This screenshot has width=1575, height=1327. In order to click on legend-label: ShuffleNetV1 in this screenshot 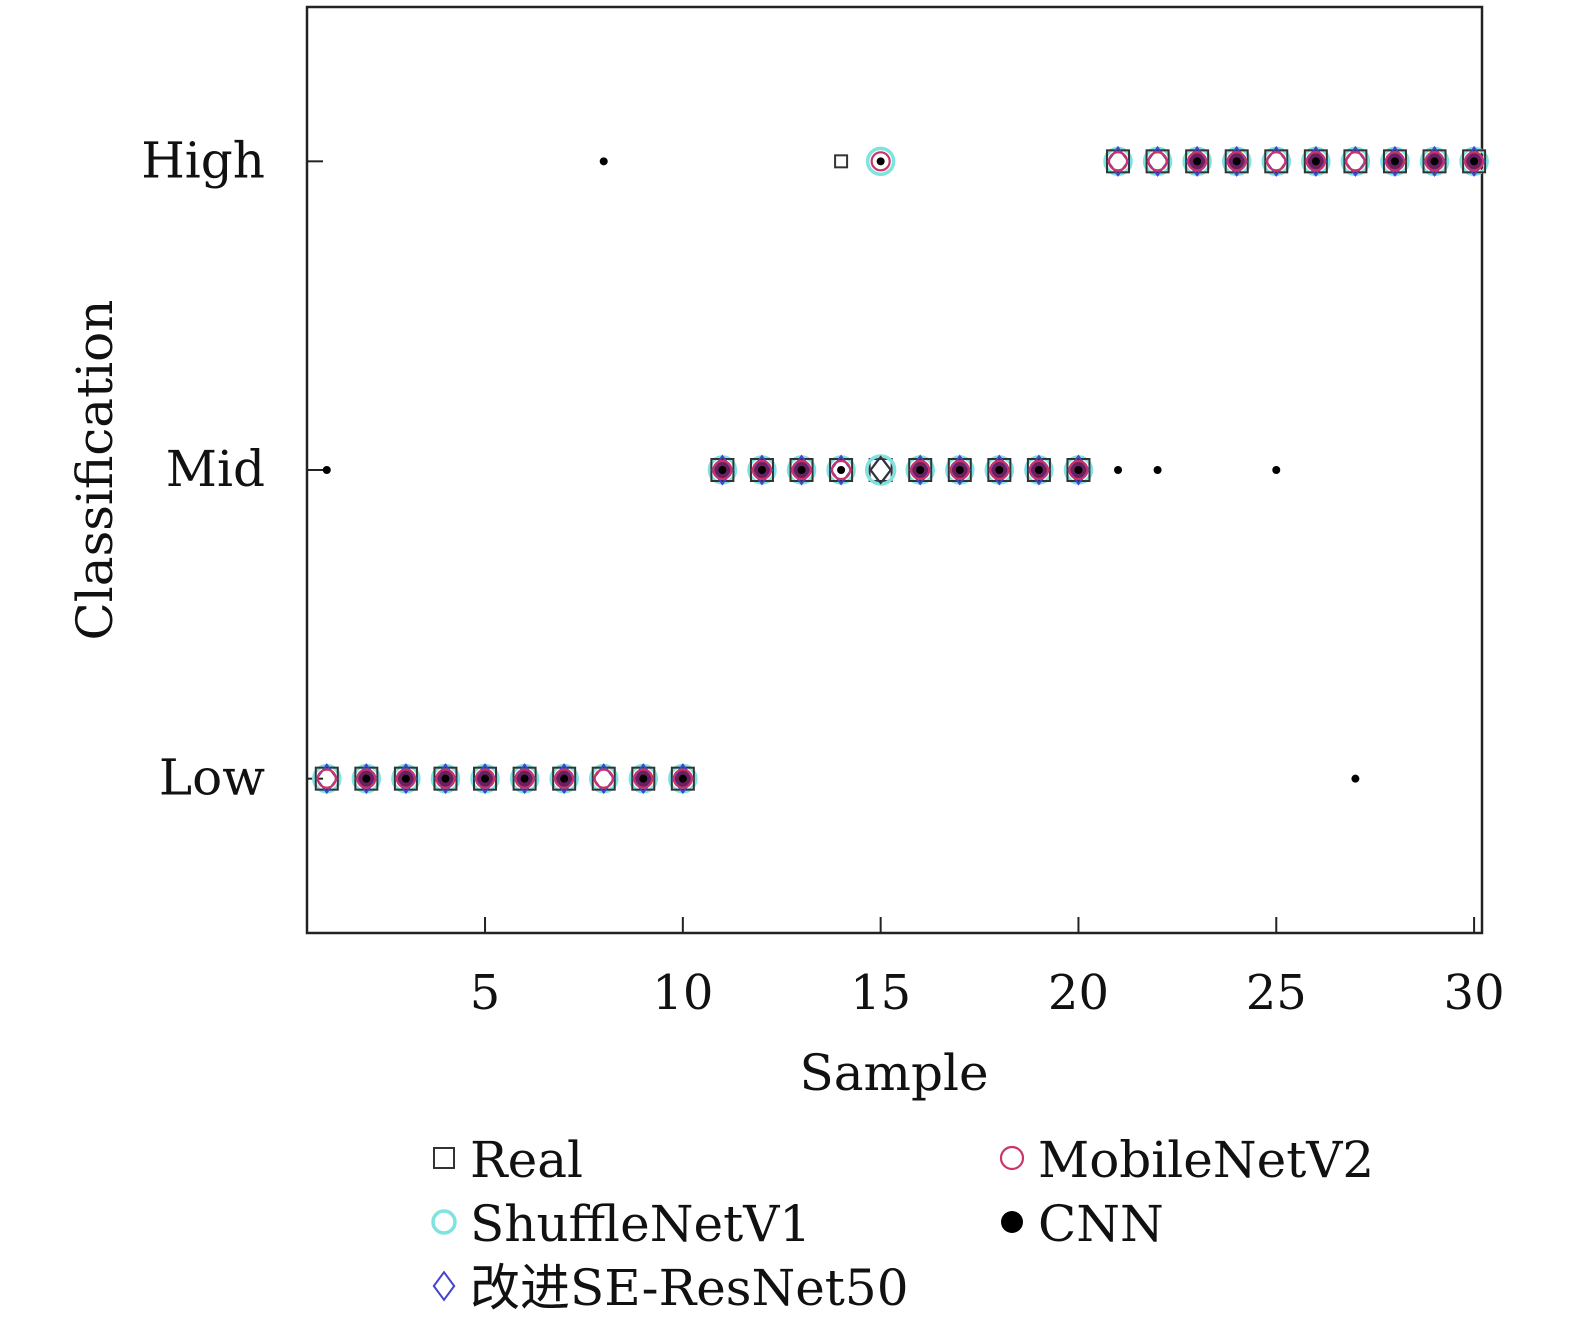, I will do `click(640, 1224)`.